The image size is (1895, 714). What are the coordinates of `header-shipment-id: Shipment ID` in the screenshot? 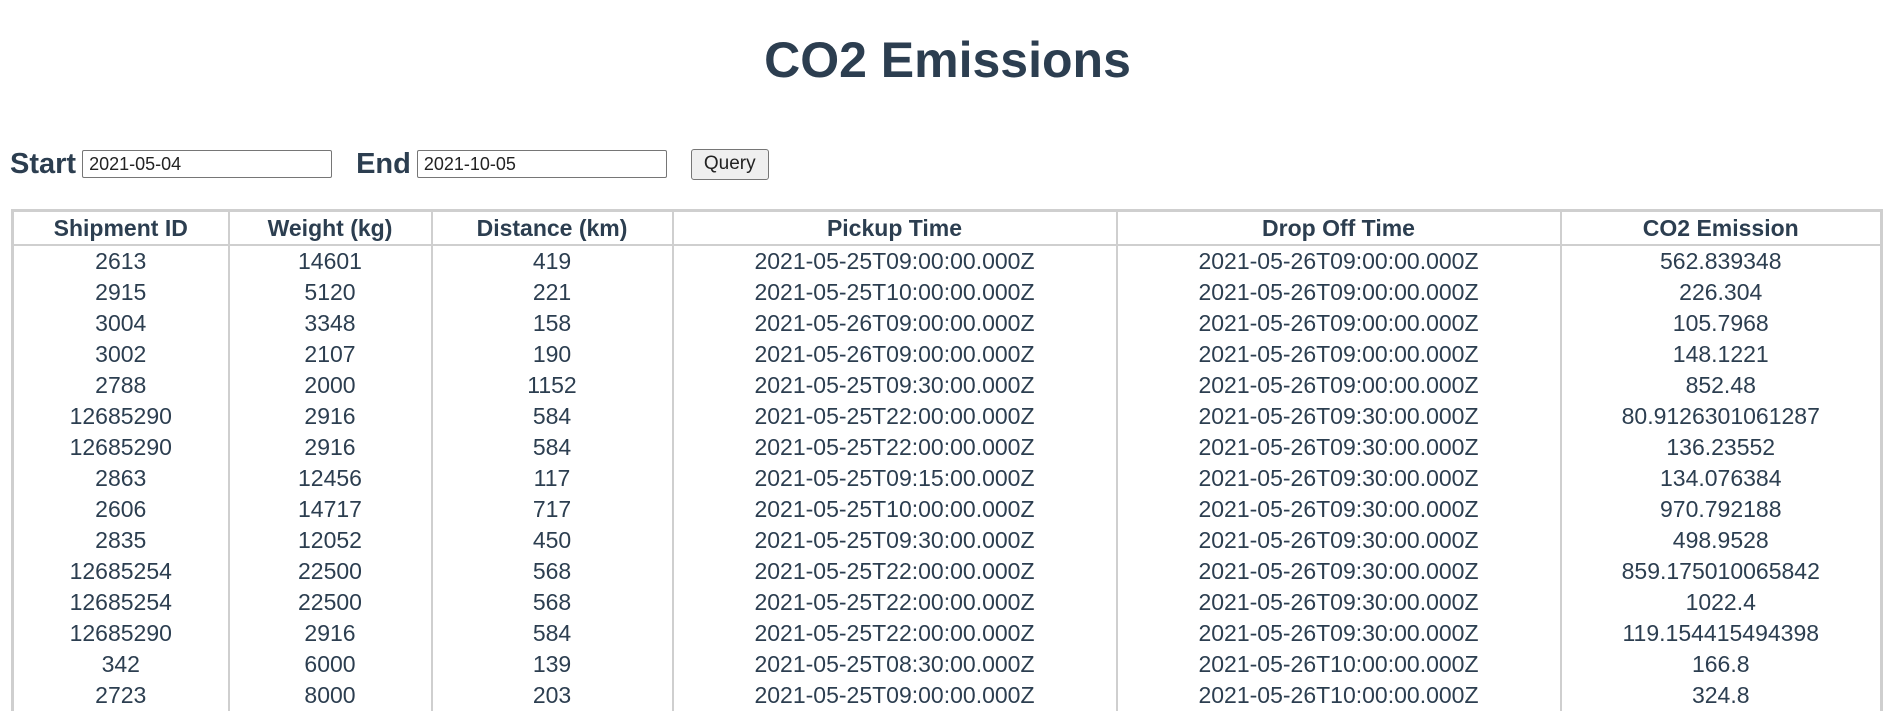 It's located at (121, 228).